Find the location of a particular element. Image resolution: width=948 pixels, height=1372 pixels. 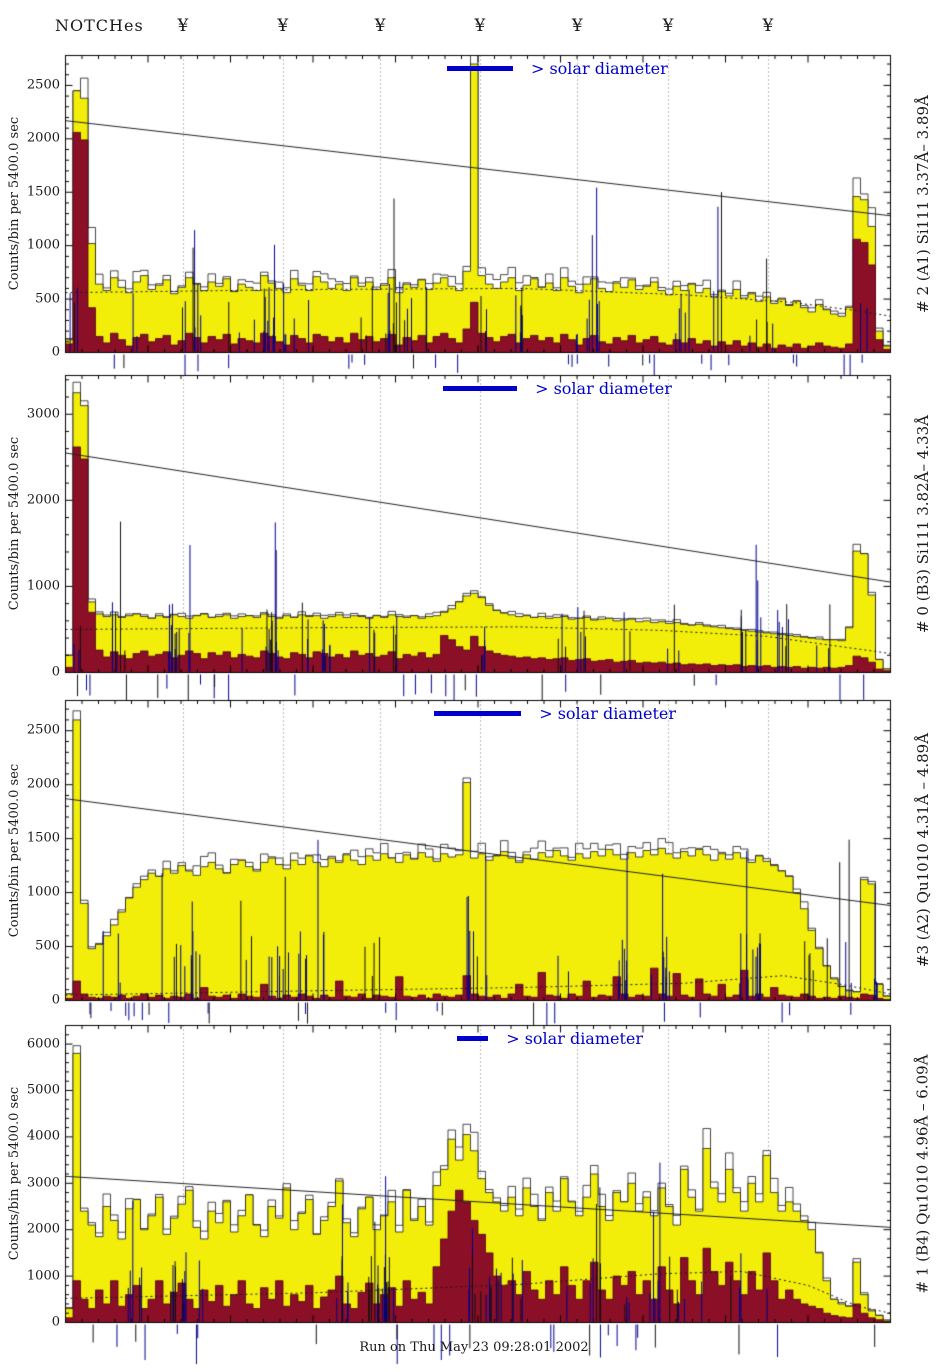

y-tick-label: 4000 is located at coordinates (43, 1136).